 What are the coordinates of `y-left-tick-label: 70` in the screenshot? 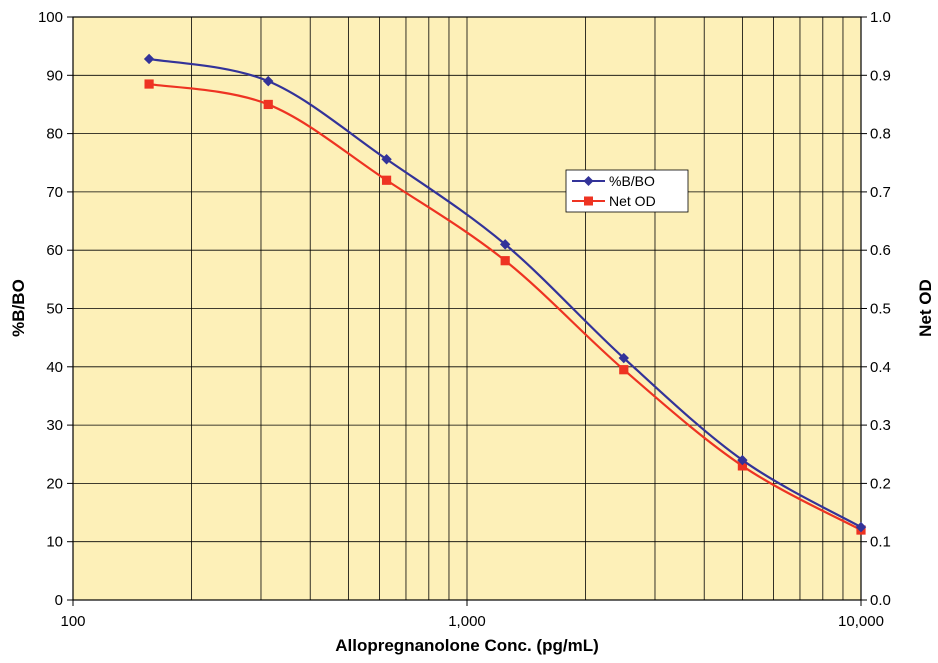 It's located at (54, 192).